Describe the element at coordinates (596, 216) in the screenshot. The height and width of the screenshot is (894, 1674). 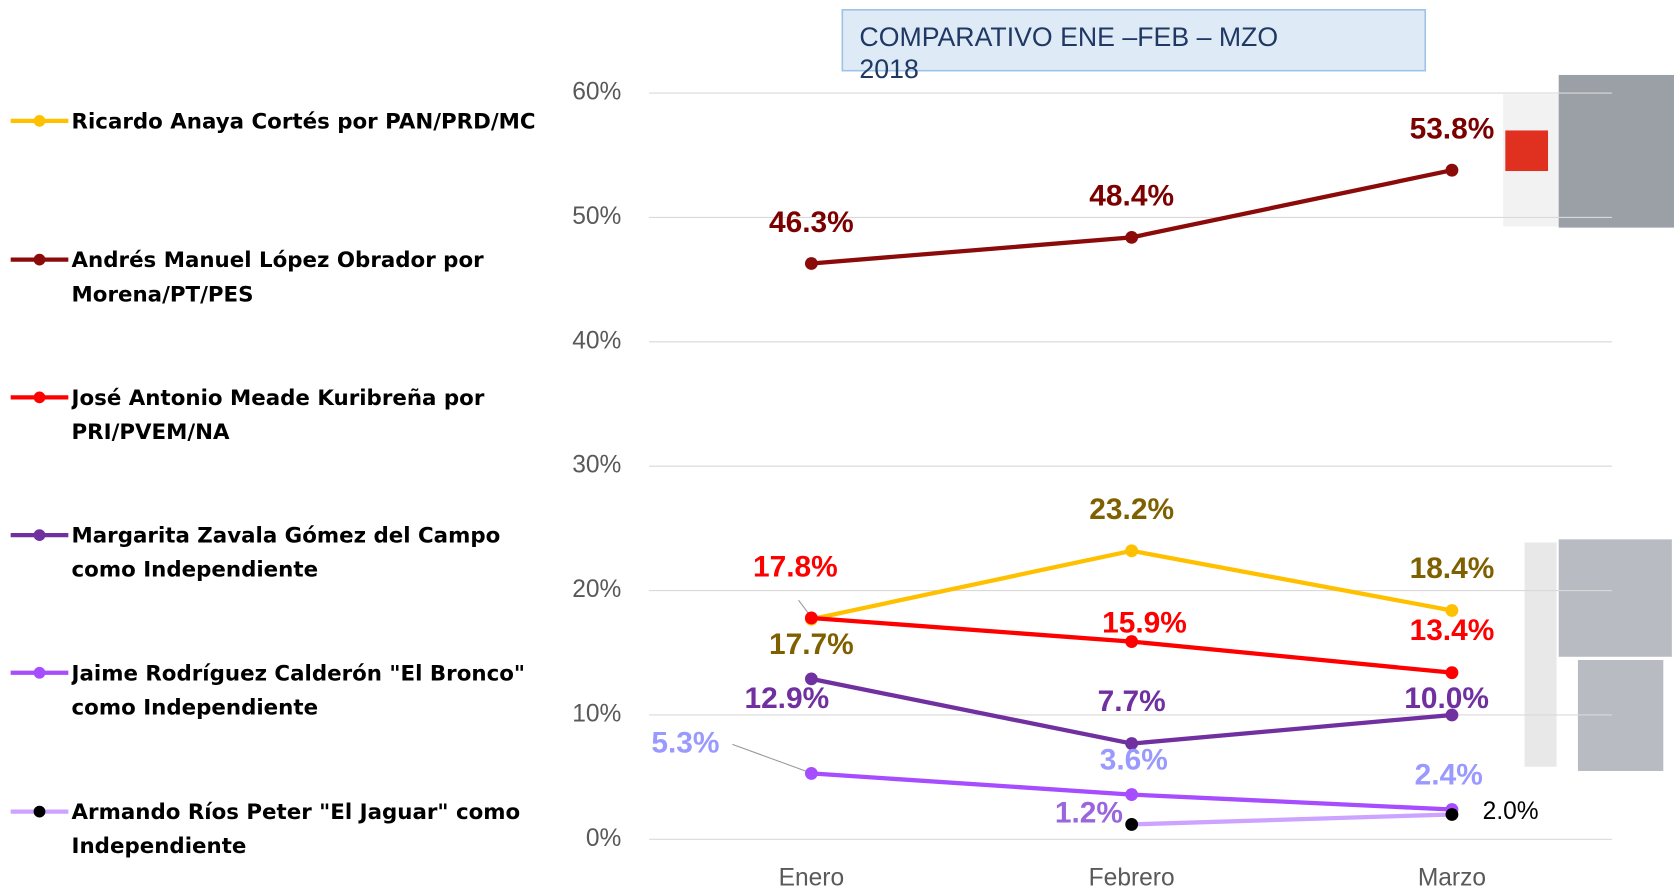
I see `y-tick-label: 50%` at that location.